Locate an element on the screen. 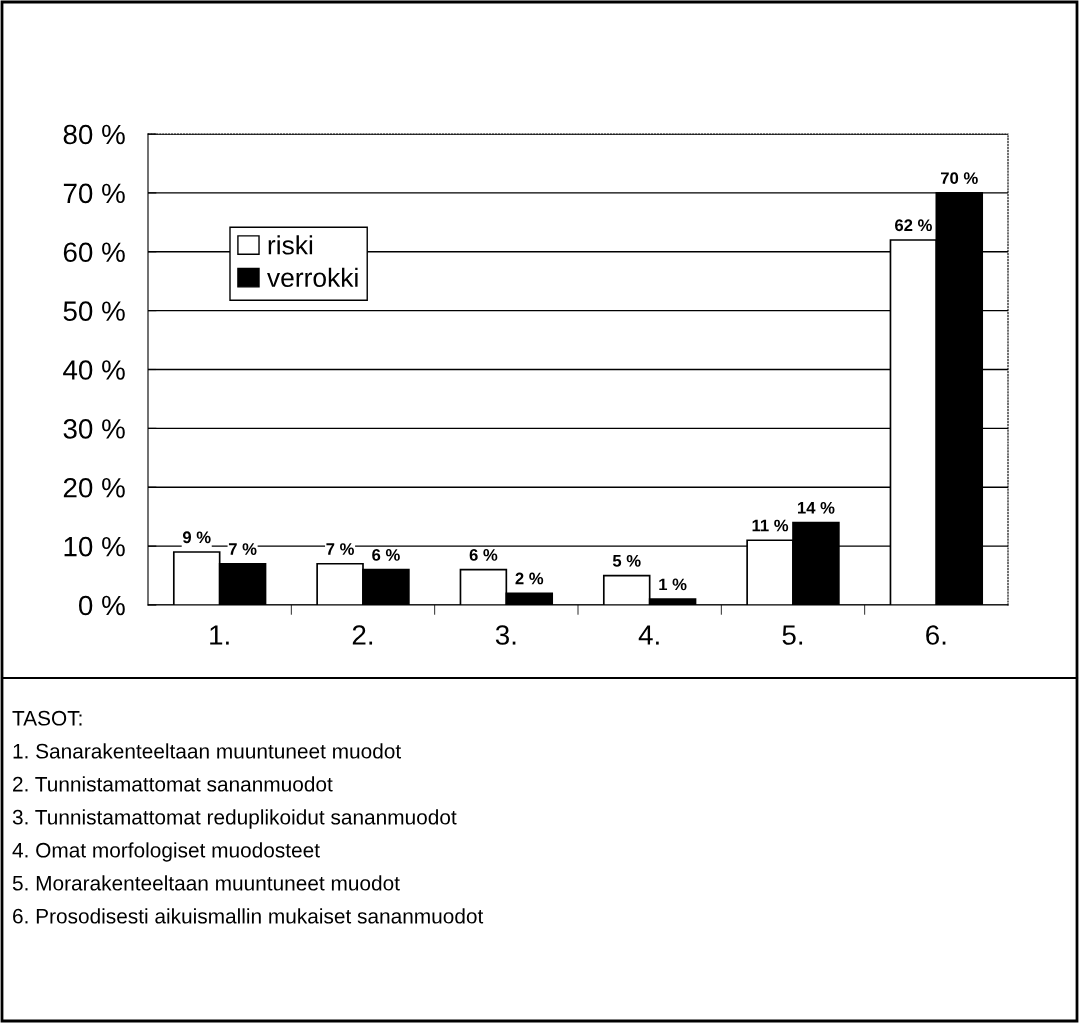 The width and height of the screenshot is (1079, 1023). y-tick-label: 20 % is located at coordinates (94, 487).